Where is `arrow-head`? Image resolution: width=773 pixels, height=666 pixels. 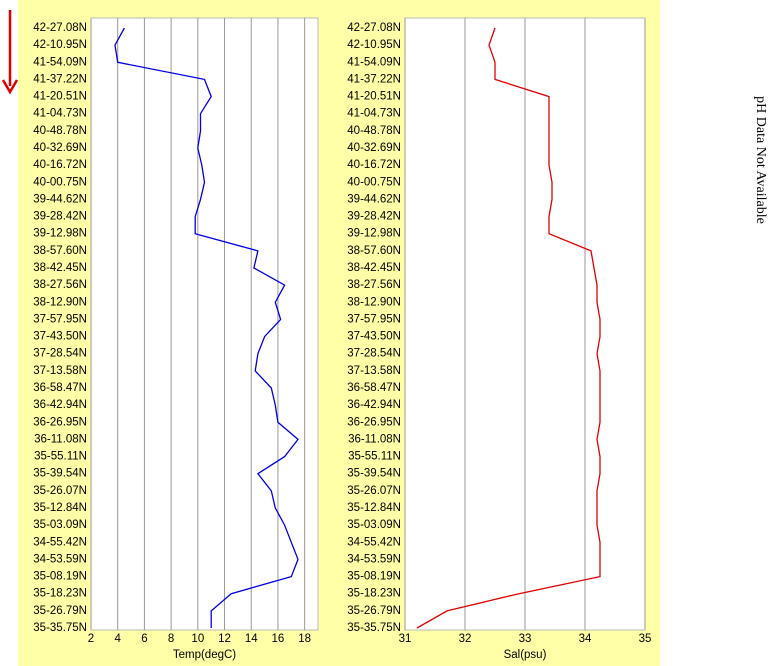
arrow-head is located at coordinates (10, 87).